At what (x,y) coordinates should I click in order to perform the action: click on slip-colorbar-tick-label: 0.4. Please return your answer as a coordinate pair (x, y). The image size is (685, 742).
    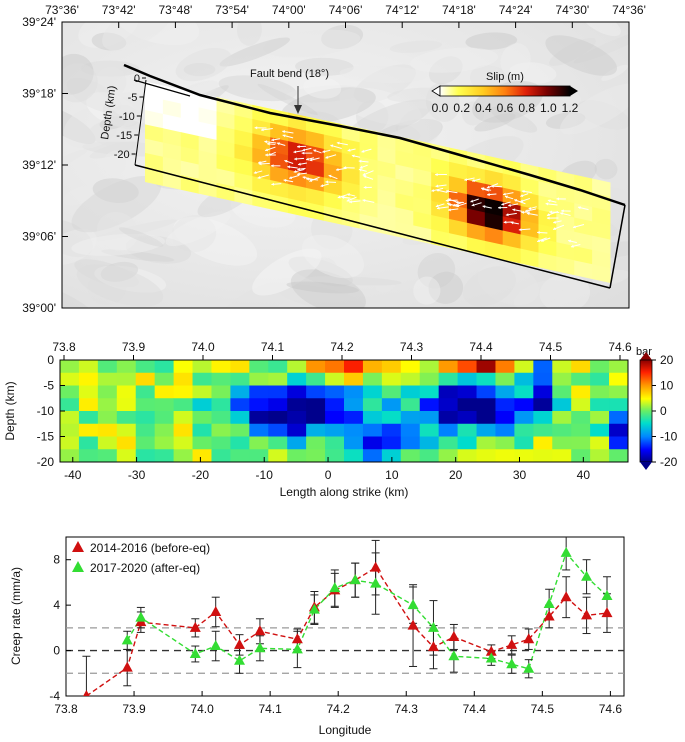
    Looking at the image, I should click on (483, 108).